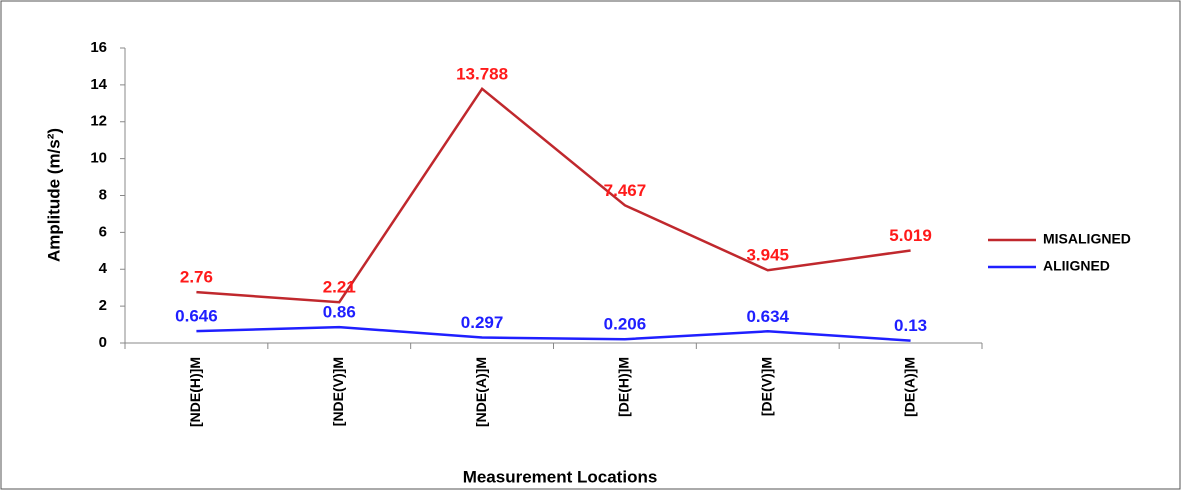 The width and height of the screenshot is (1181, 490). Describe the element at coordinates (482, 73) in the screenshot. I see `data-label: 13.788` at that location.